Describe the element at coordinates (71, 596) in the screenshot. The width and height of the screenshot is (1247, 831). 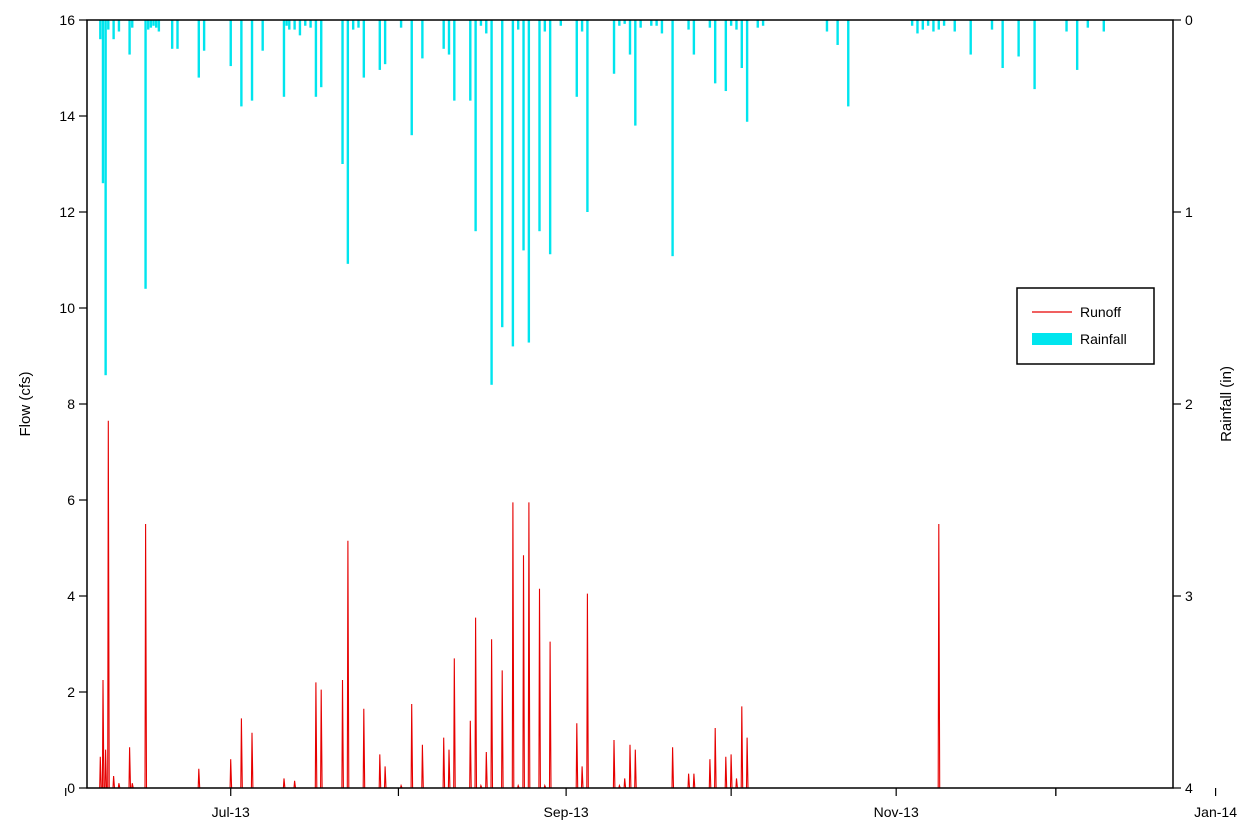
I see `left-axis-tick-label: 4` at that location.